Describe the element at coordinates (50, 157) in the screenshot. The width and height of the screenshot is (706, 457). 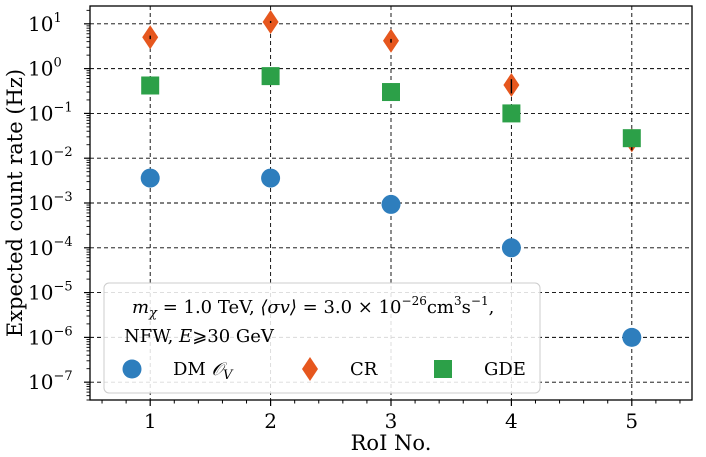
I see `y-tick-label: 10⁻²` at that location.